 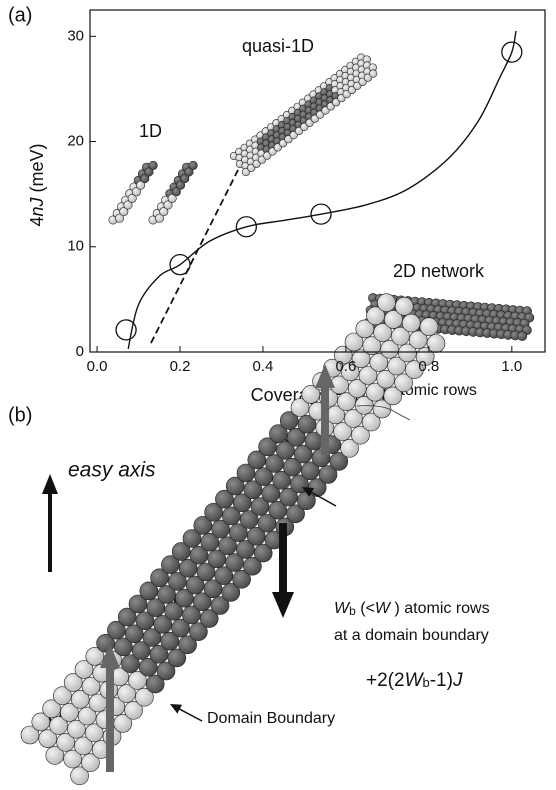 What do you see at coordinates (180, 366) in the screenshot?
I see `x-tick-label: 0.2` at bounding box center [180, 366].